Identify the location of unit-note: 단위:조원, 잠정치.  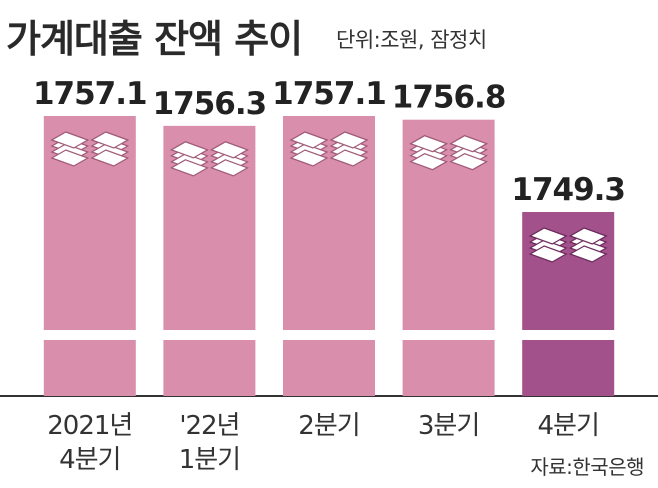
(411, 40).